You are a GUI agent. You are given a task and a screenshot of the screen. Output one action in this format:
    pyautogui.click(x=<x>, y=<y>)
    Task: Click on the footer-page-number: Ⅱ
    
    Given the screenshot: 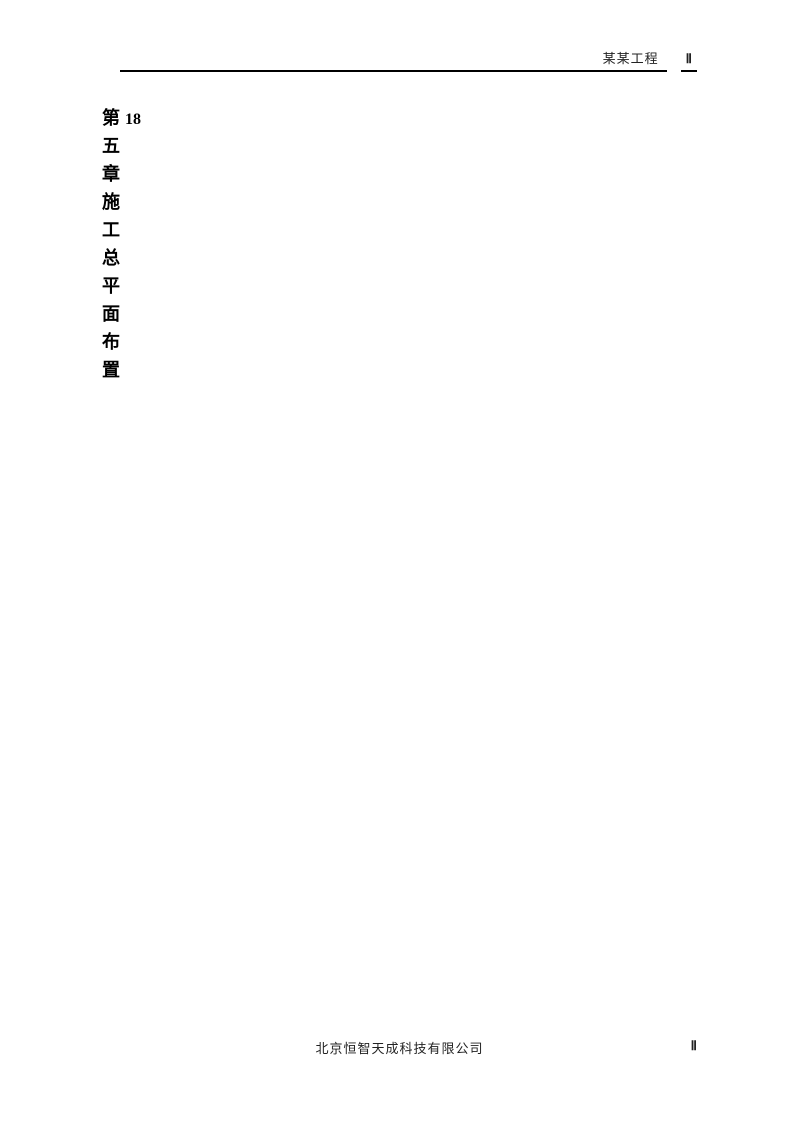 What is the action you would take?
    pyautogui.click(x=693, y=1045)
    